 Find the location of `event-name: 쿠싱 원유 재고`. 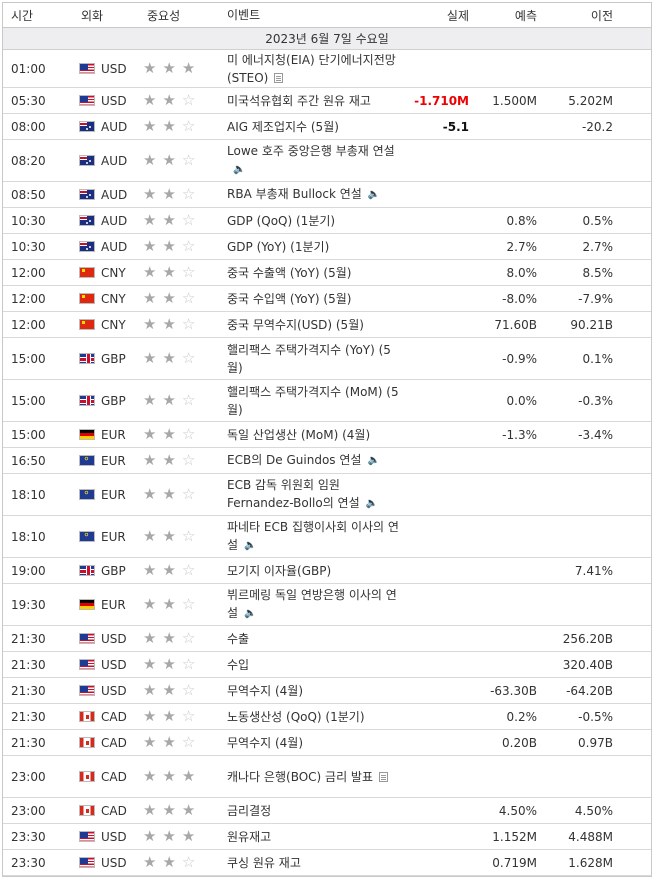

event-name: 쿠싱 원유 재고 is located at coordinates (316, 863).